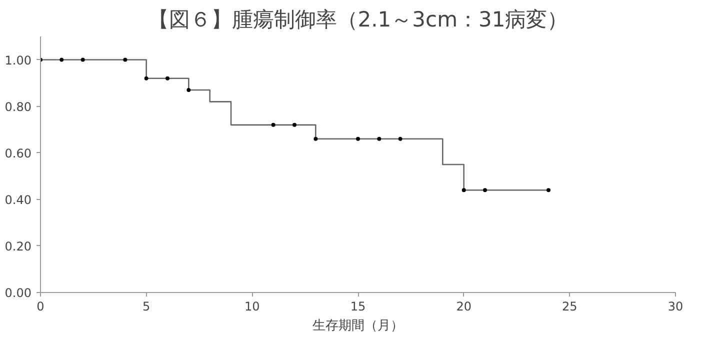 This screenshot has width=704, height=340. I want to click on x-tick-label: 30, so click(676, 307).